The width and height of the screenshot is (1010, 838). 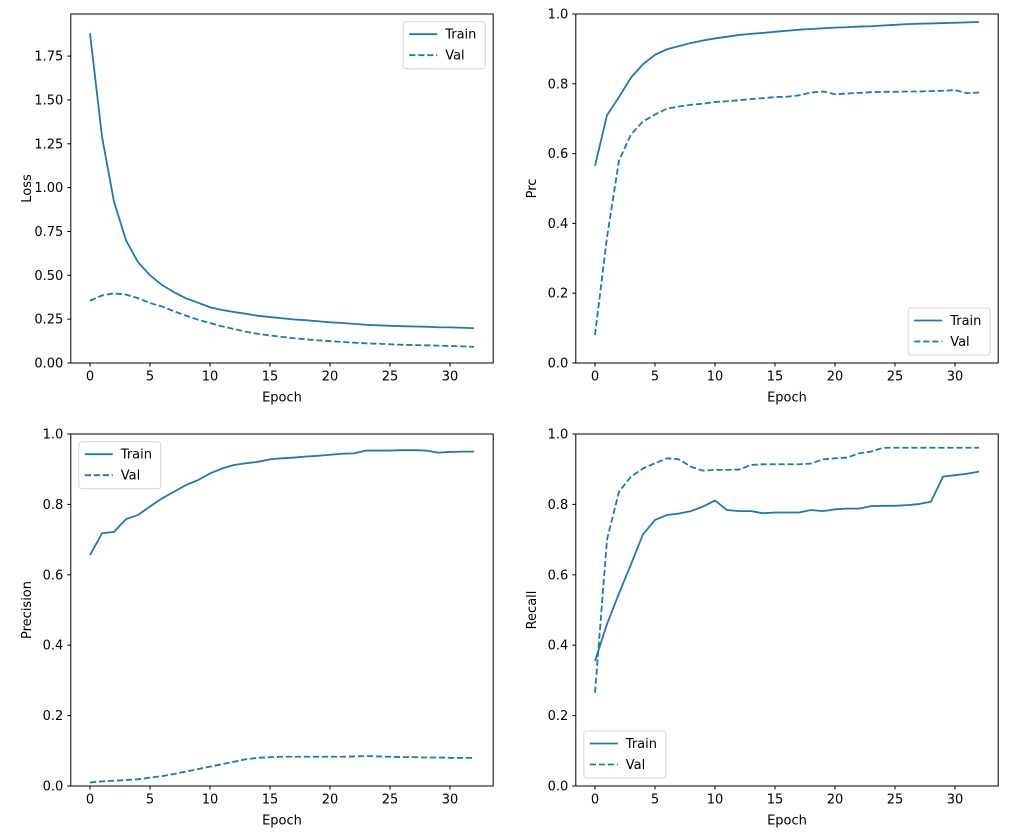 I want to click on loss-ytick-label: 0.00, so click(x=48, y=364).